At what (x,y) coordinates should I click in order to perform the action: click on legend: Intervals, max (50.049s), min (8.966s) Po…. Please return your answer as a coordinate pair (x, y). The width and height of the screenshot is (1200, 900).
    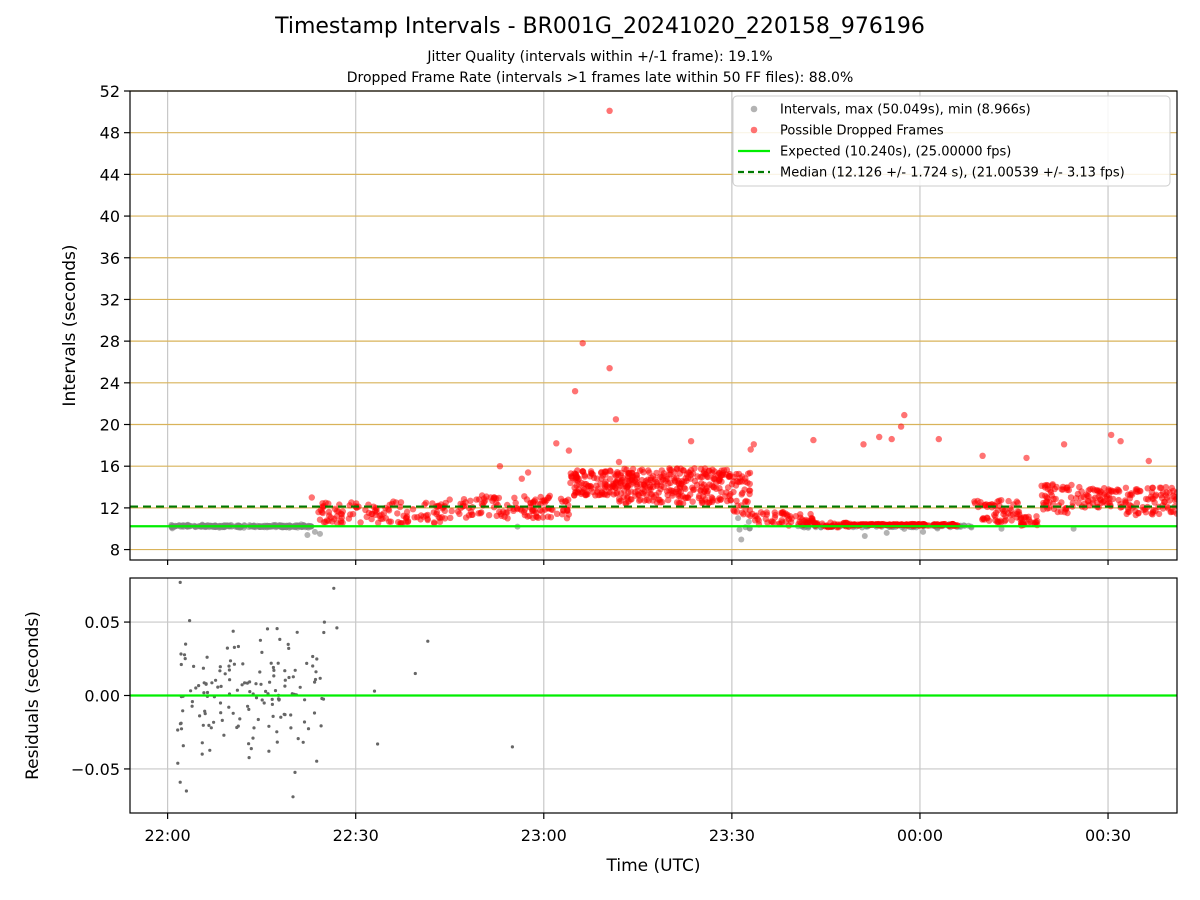
    Looking at the image, I should click on (951, 141).